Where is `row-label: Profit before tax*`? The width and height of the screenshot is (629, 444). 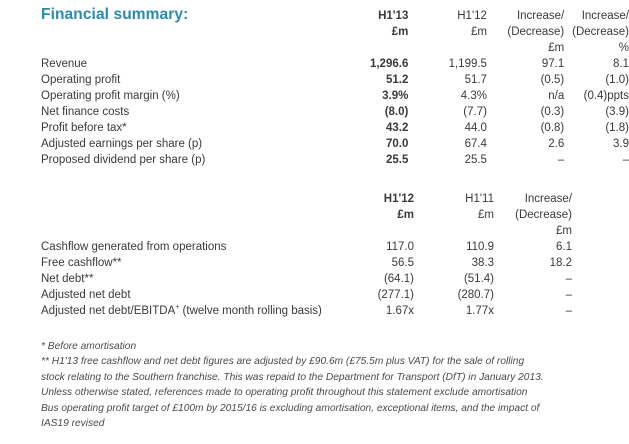 row-label: Profit before tax* is located at coordinates (84, 128).